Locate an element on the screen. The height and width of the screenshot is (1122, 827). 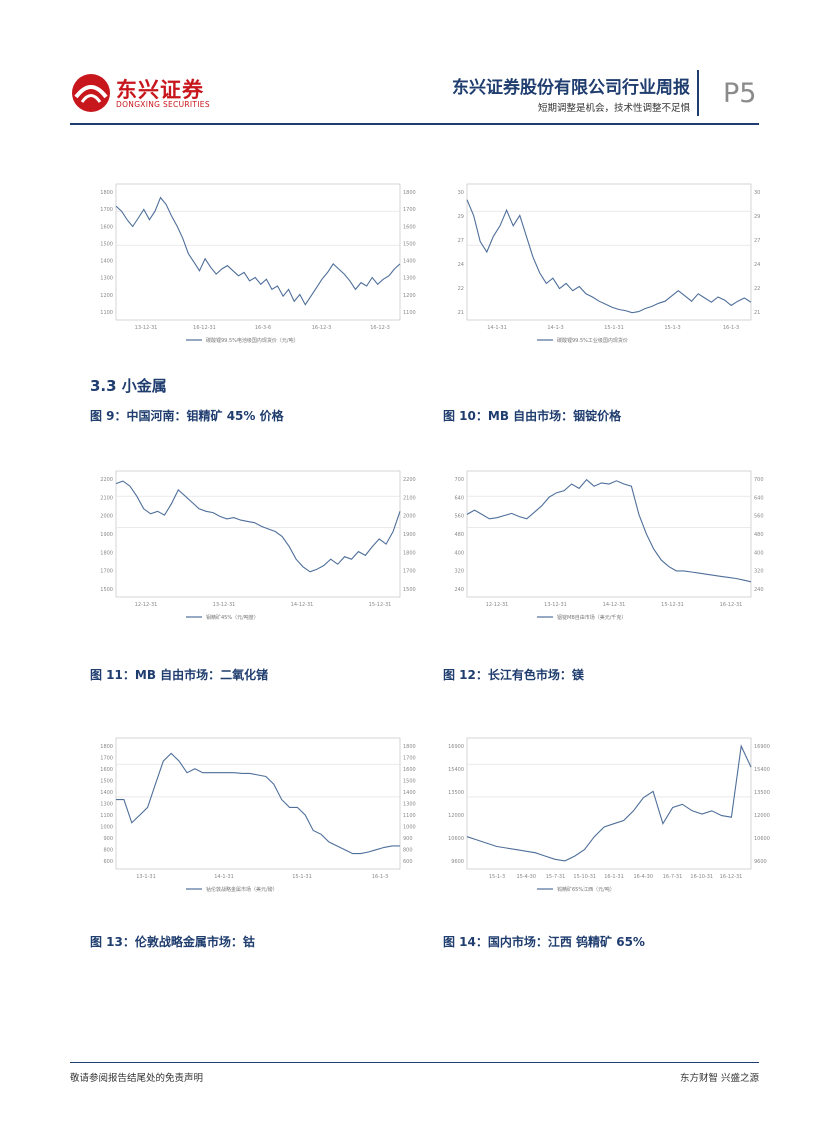
y-tick-left: 480 is located at coordinates (459, 535).